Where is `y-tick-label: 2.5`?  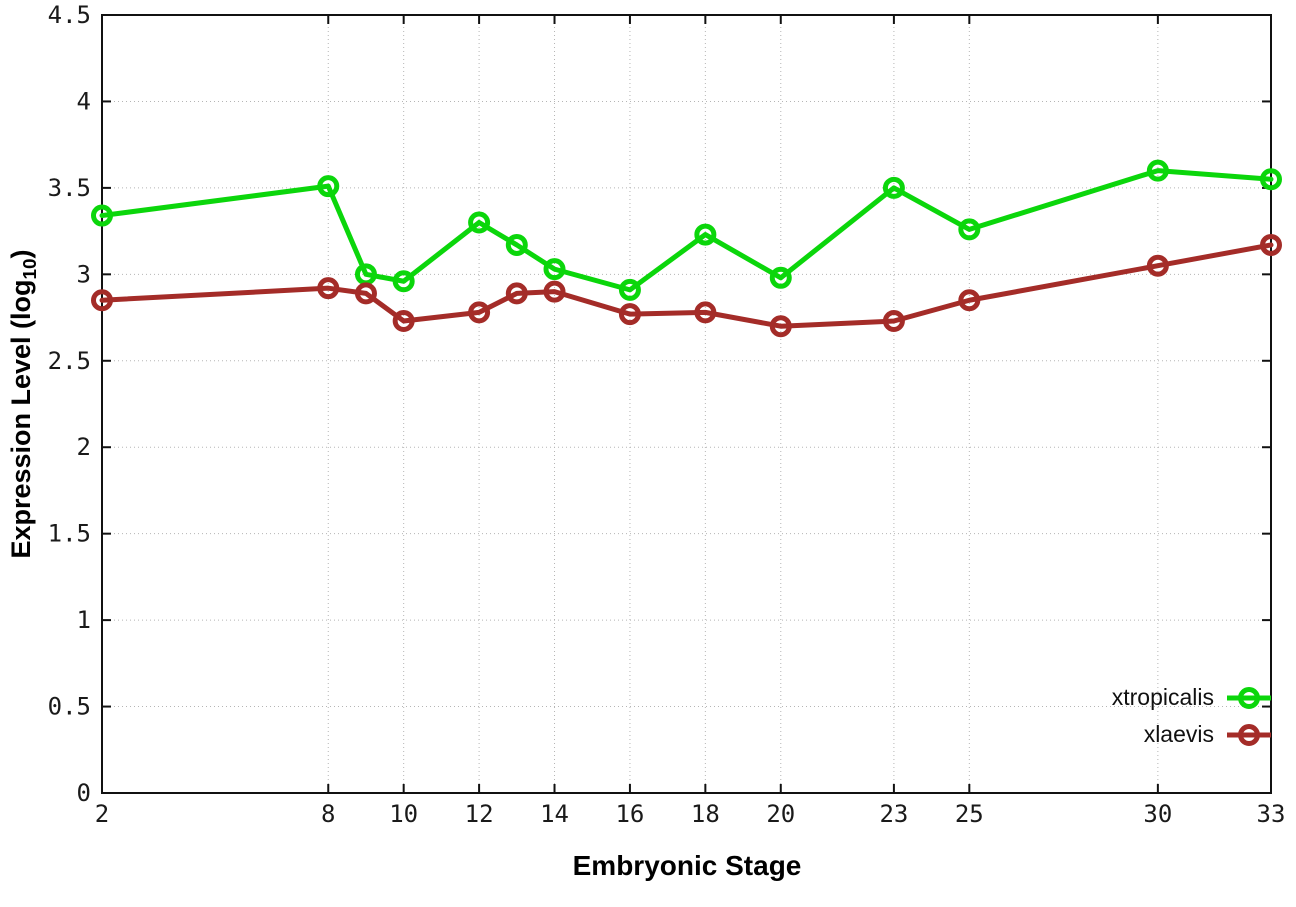
y-tick-label: 2.5 is located at coordinates (69, 361).